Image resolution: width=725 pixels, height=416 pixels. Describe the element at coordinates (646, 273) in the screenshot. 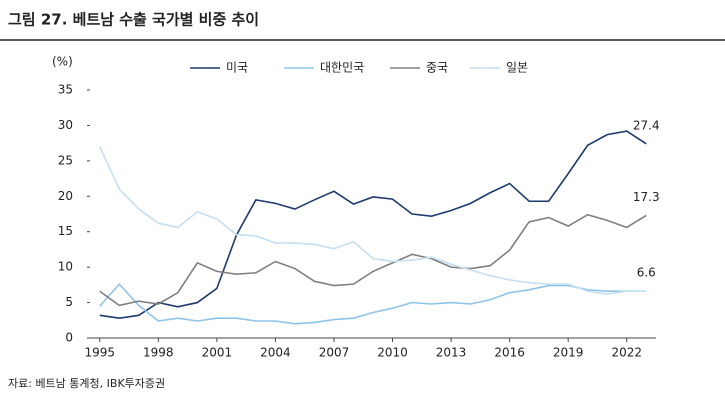

I see `data-label: 6.6` at that location.